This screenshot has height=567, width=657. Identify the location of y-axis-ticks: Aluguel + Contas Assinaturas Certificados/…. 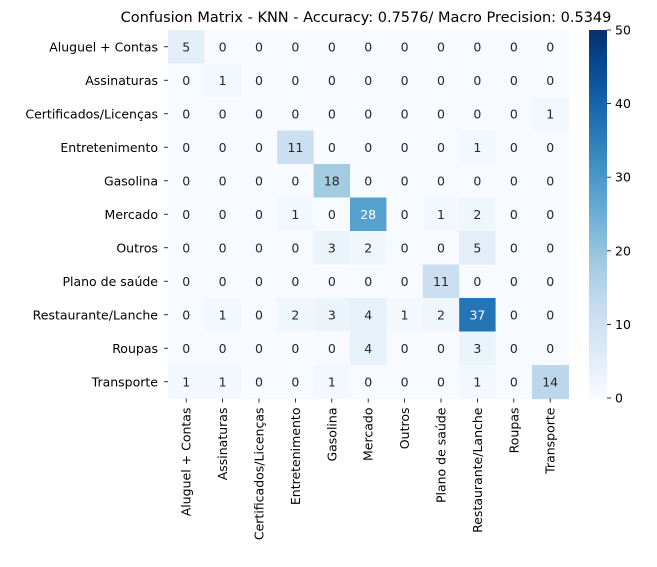
(96, 214).